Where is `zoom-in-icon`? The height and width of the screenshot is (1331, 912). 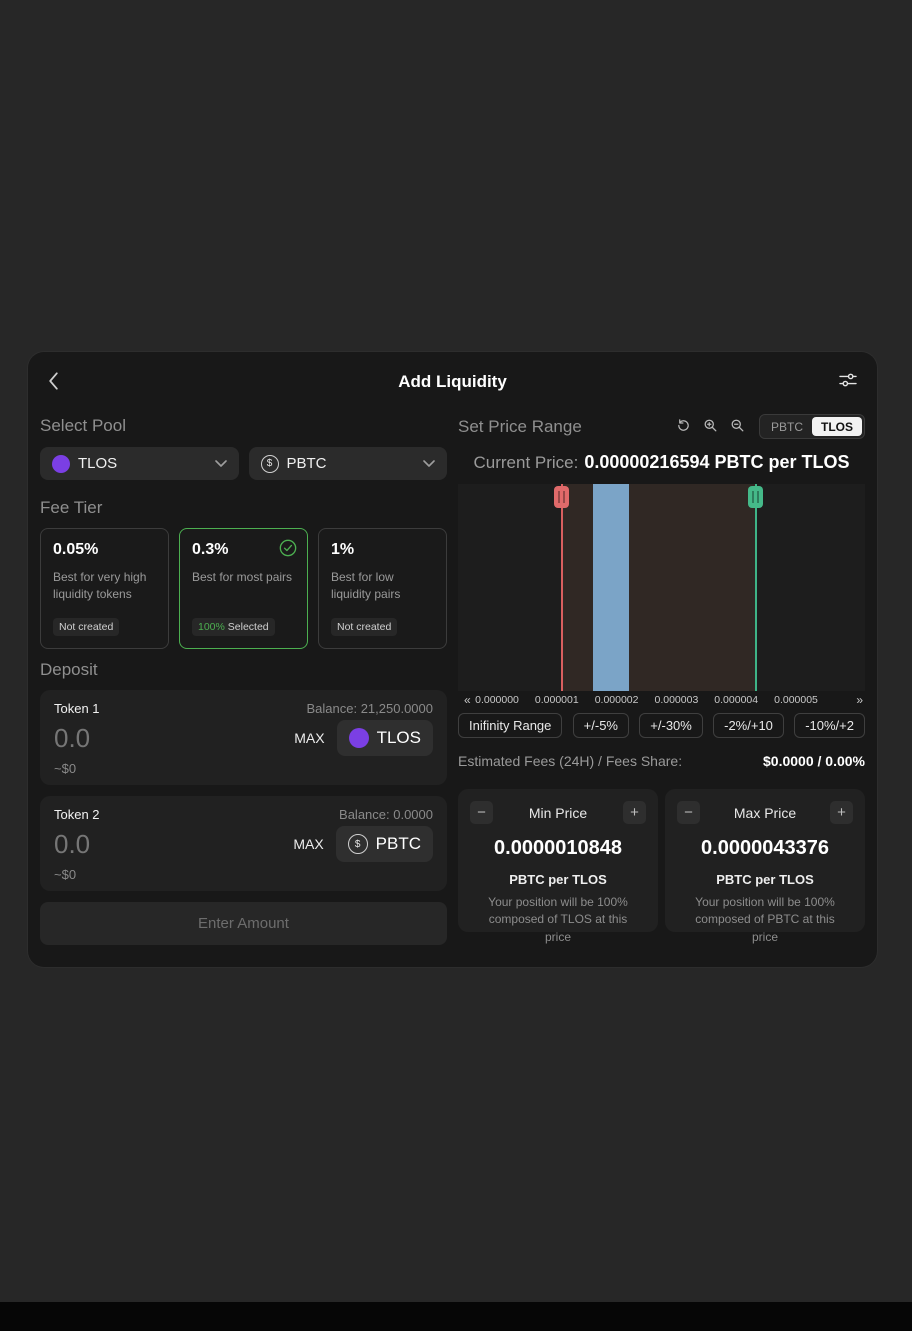
zoom-in-icon is located at coordinates (710, 427).